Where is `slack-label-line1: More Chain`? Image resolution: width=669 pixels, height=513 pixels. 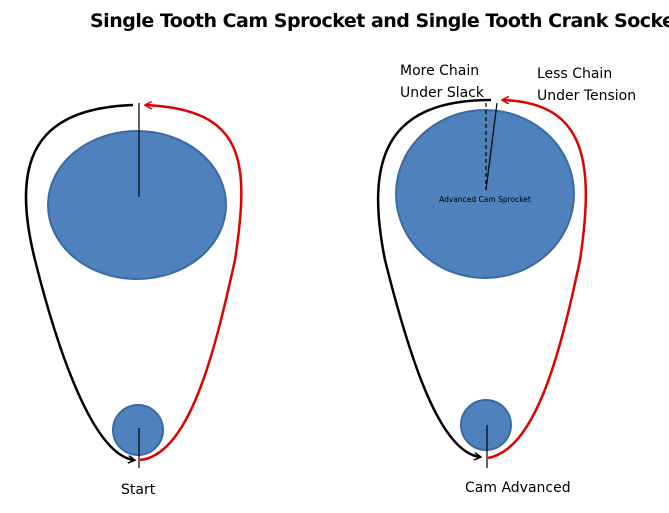 slack-label-line1: More Chain is located at coordinates (440, 71).